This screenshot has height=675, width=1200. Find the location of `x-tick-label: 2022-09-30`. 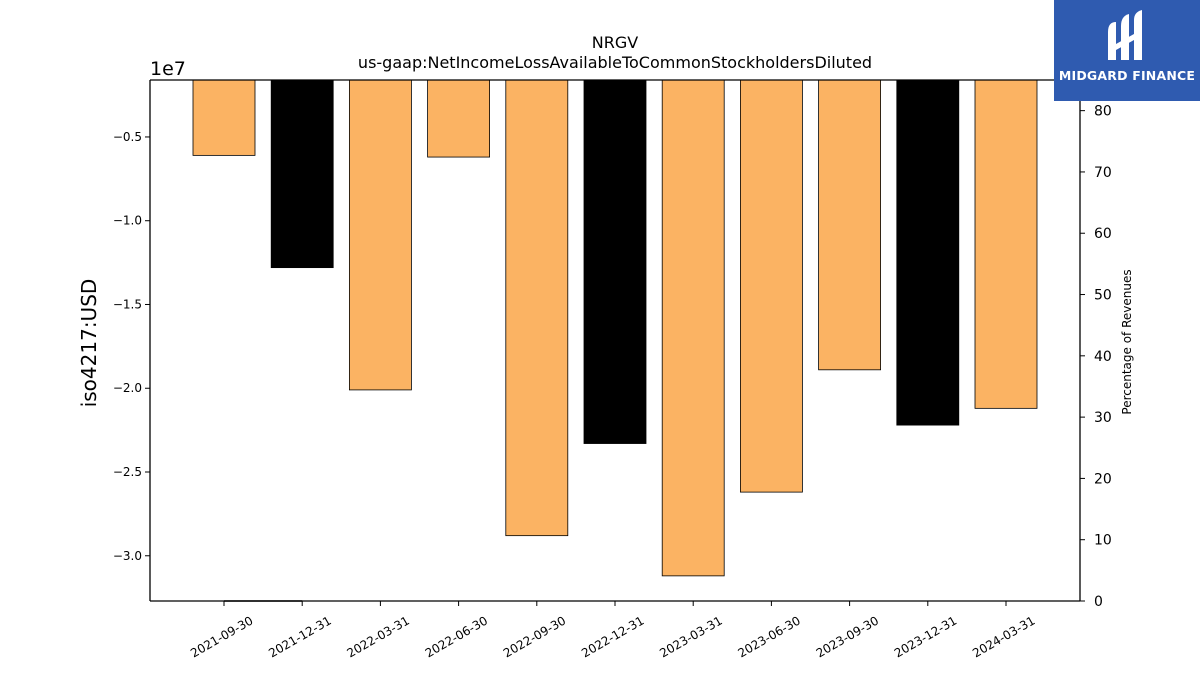

x-tick-label: 2022-09-30 is located at coordinates (534, 636).